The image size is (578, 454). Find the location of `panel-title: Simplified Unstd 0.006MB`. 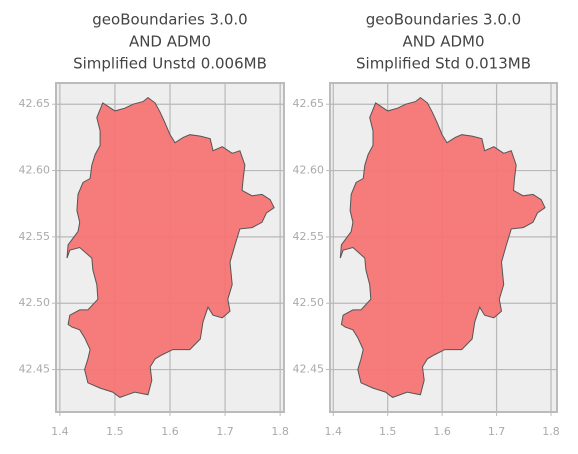

panel-title: Simplified Unstd 0.006MB is located at coordinates (170, 64).